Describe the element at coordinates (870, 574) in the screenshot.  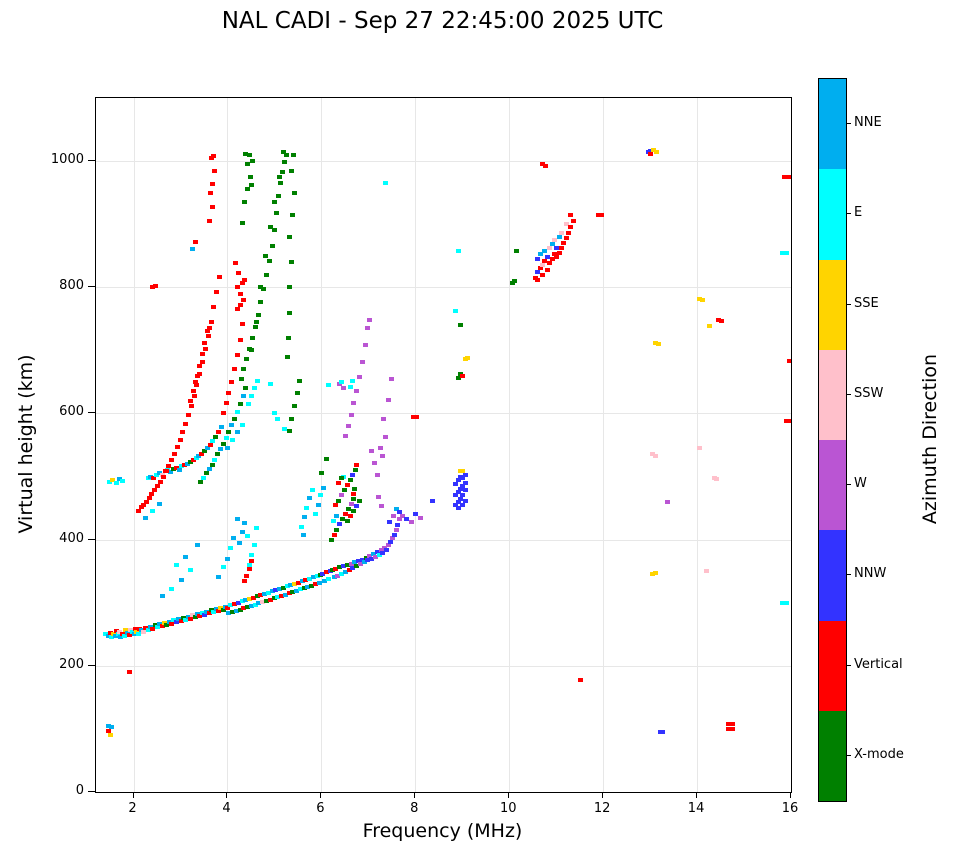
I see `colorbar-label-nnw: NNW` at that location.